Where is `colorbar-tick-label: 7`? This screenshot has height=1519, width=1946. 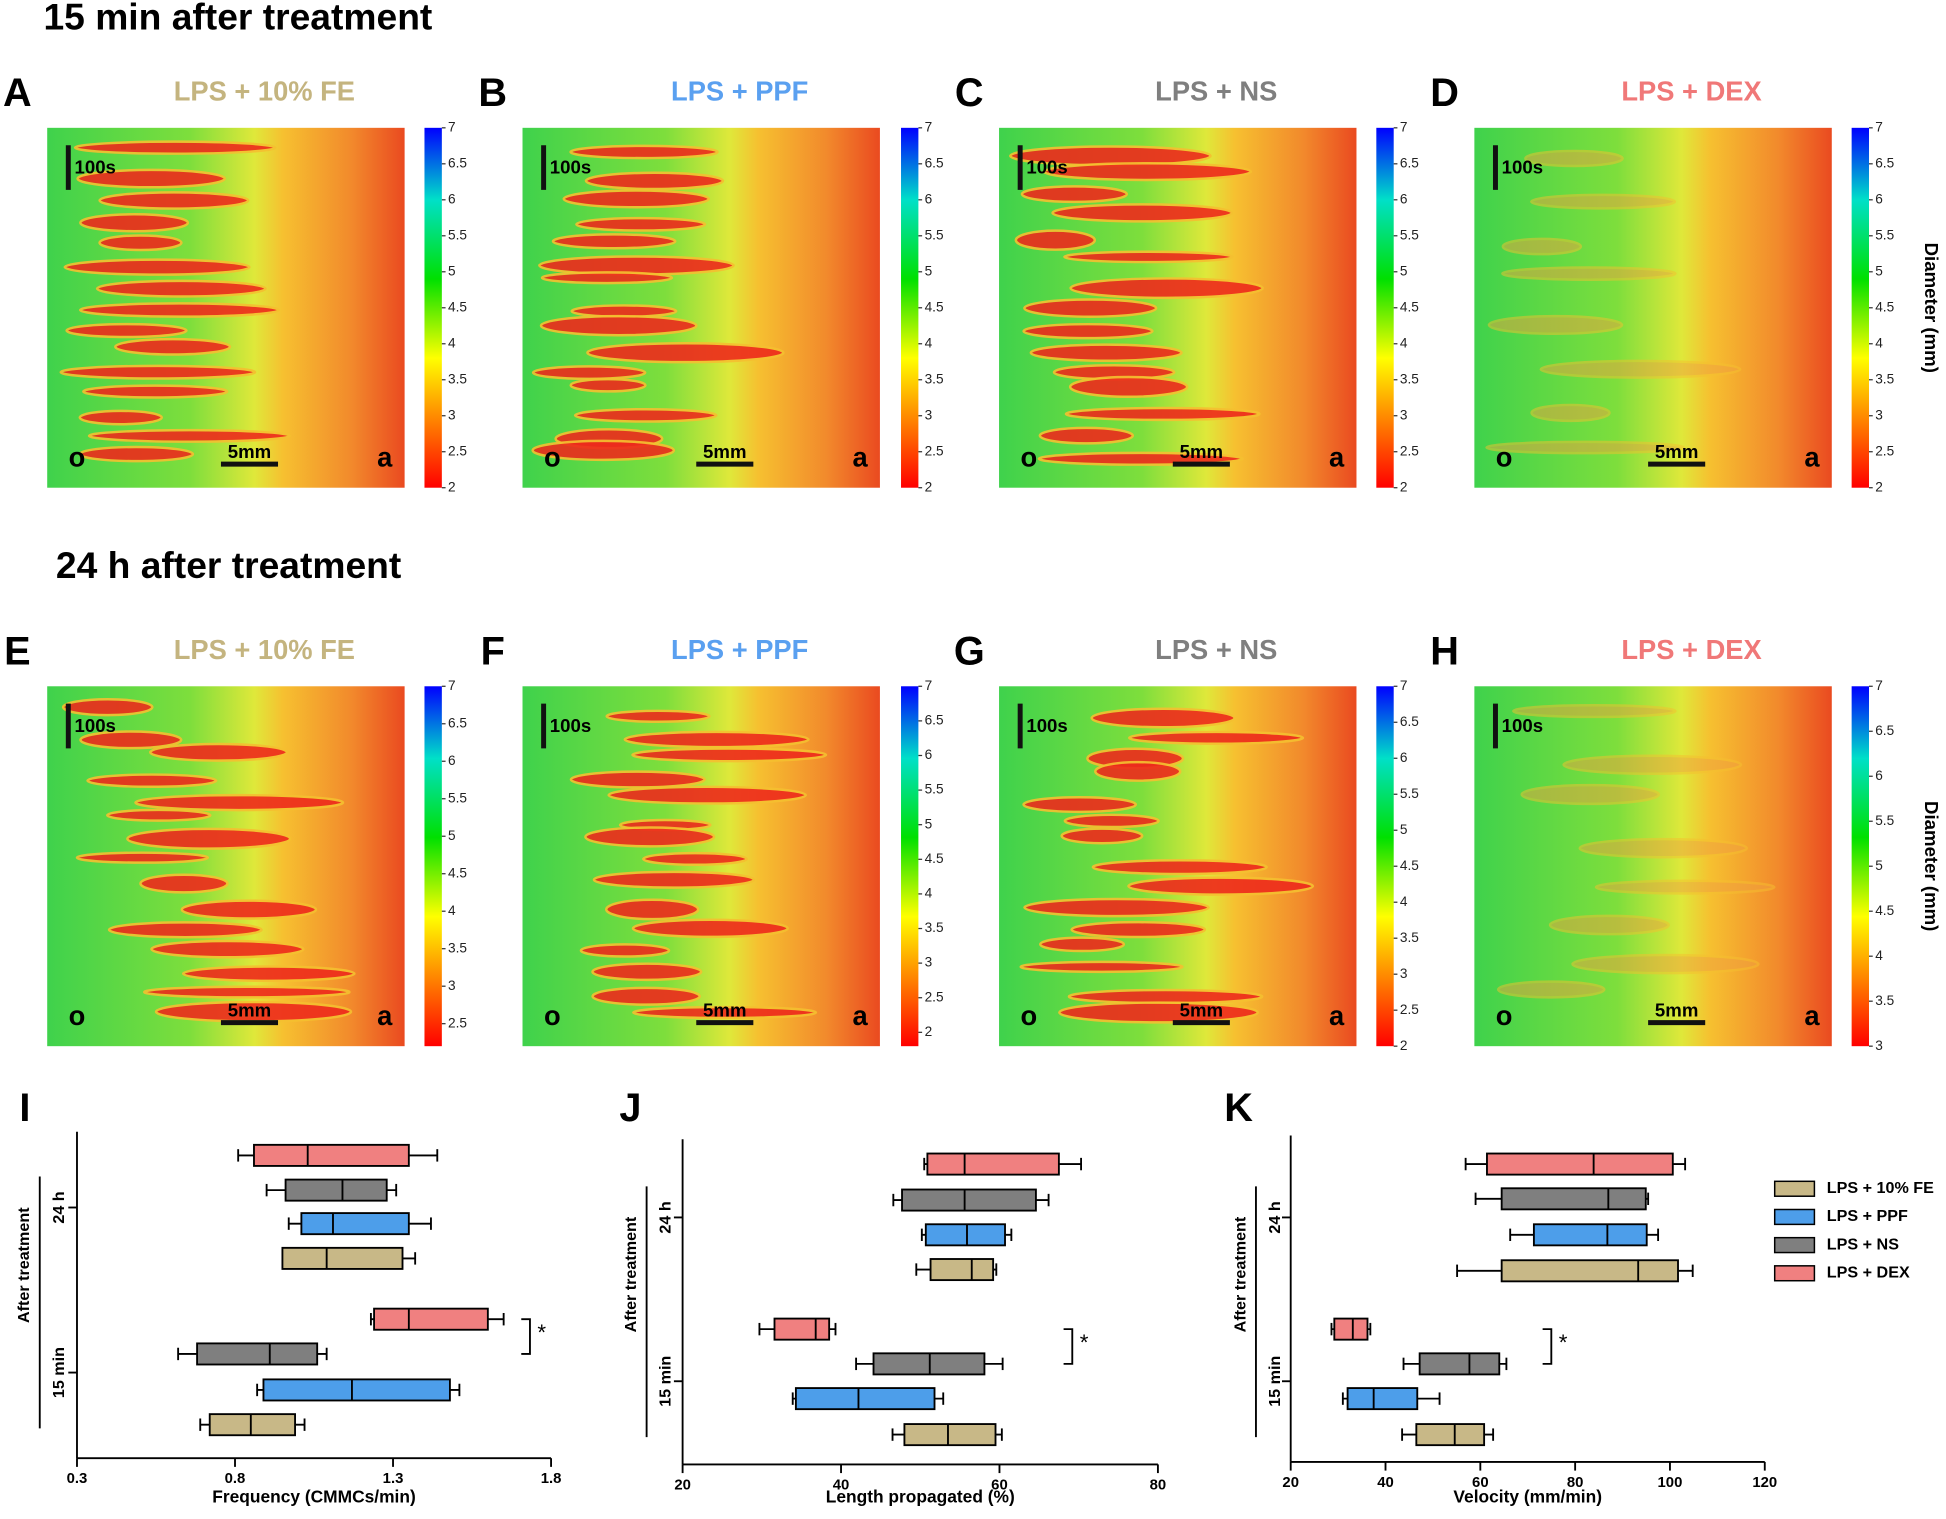 colorbar-tick-label: 7 is located at coordinates (452, 126).